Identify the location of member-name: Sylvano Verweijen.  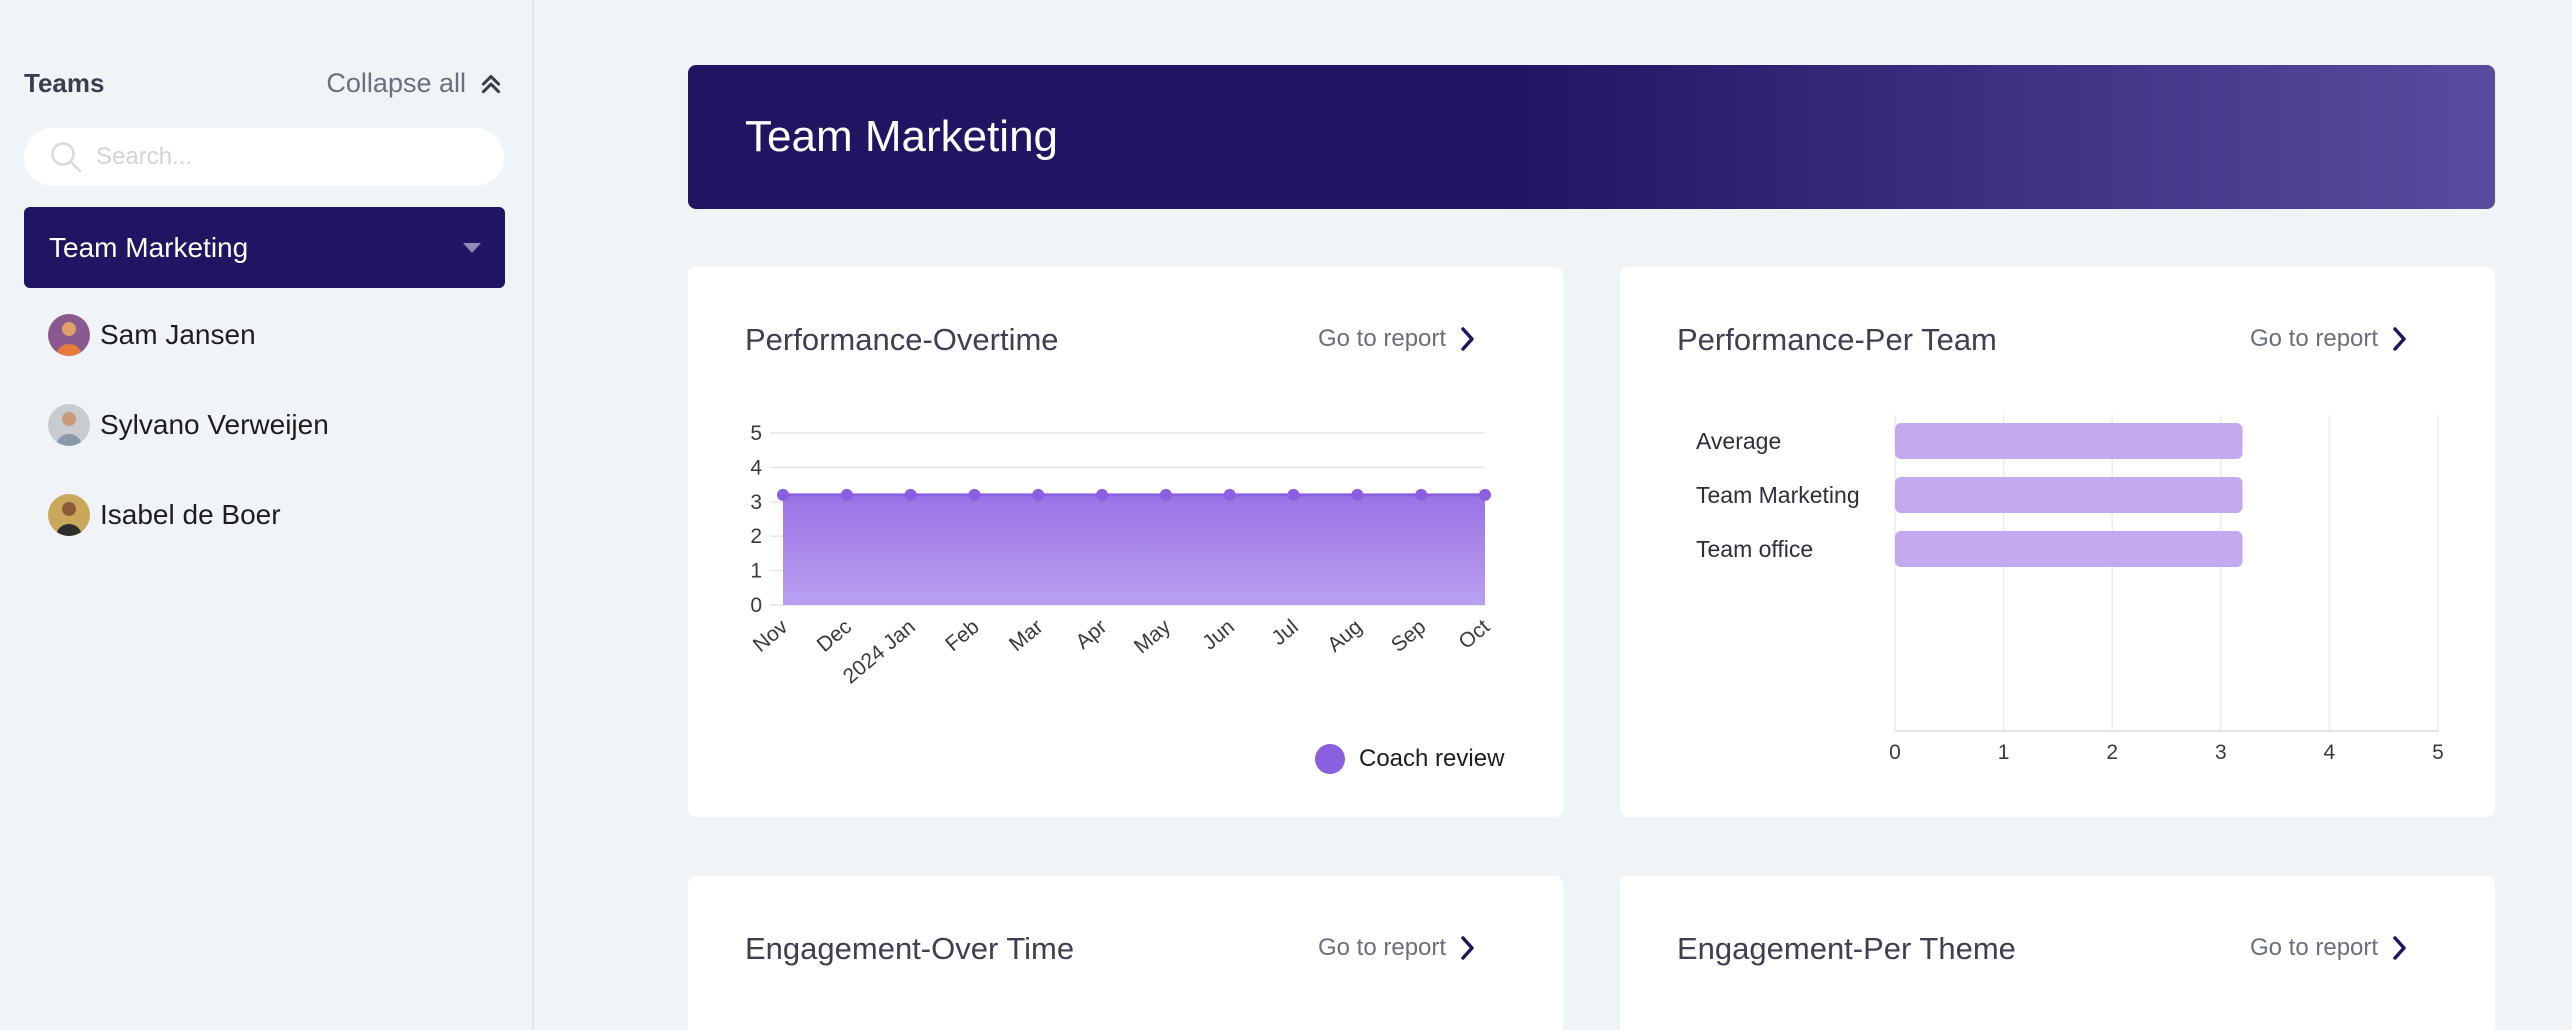
(214, 424).